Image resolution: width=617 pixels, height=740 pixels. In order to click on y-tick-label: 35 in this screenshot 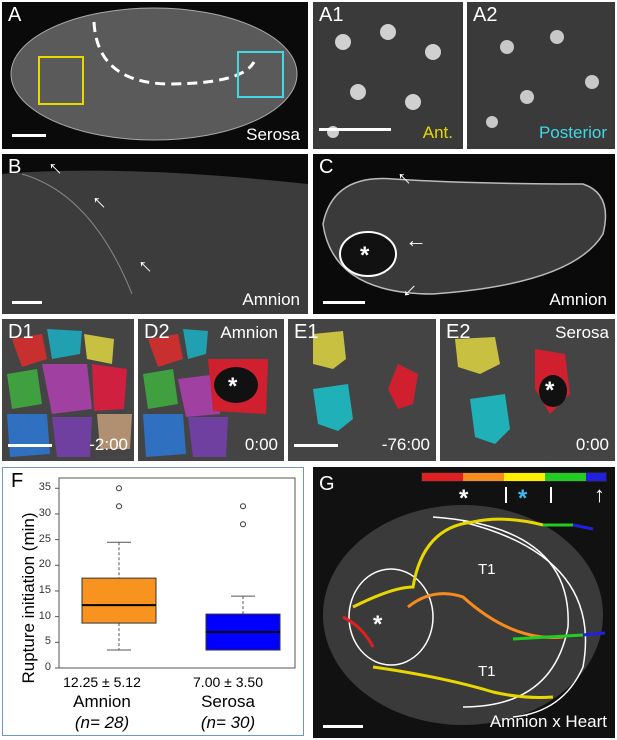, I will do `click(44, 487)`.